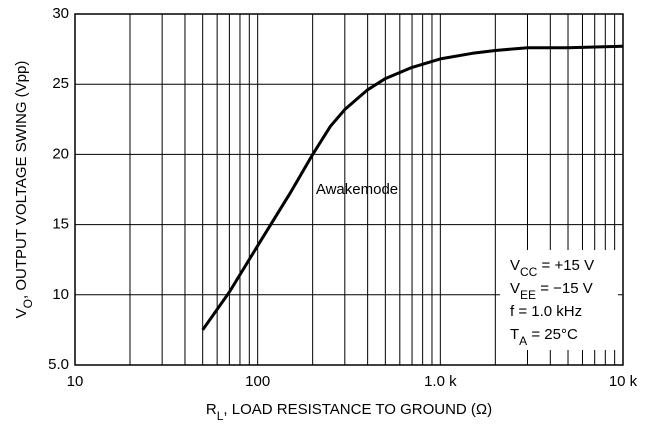  I want to click on x-tick-label: 1.0 k, so click(440, 381).